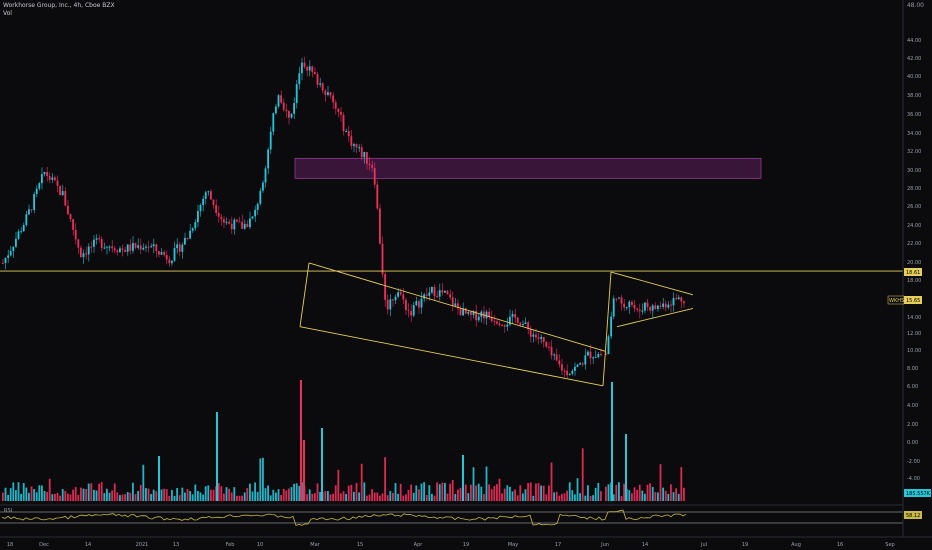  Describe the element at coordinates (558, 545) in the screenshot. I see `x-tick-label: 17` at that location.